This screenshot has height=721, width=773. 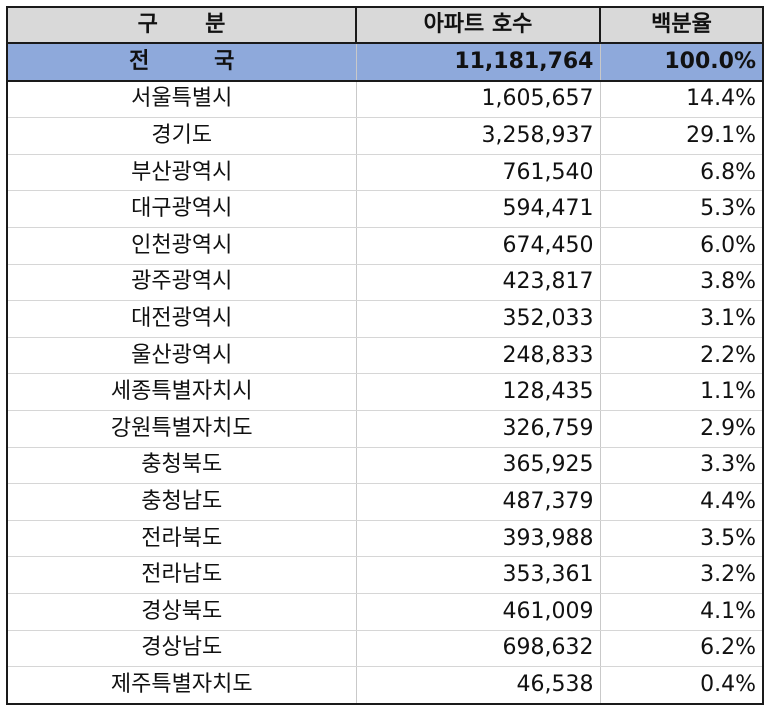 I want to click on total-count: 11,181,764, so click(x=478, y=62).